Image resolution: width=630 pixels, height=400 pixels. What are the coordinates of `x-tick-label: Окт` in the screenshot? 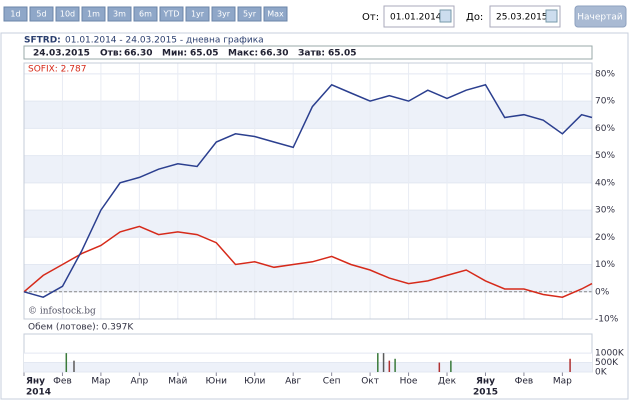 It's located at (370, 382).